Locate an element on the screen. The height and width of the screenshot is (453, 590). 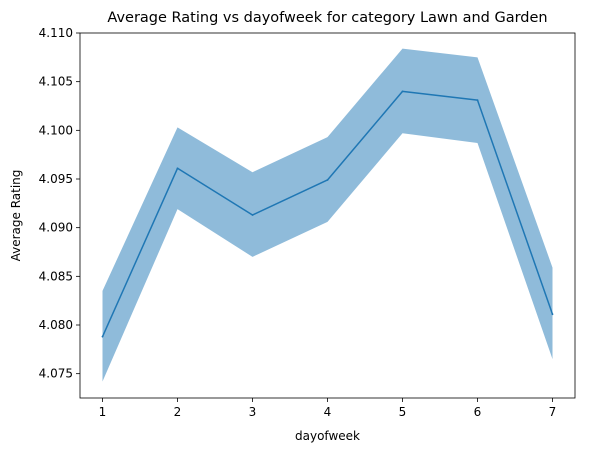
x-axis-label: dayofweek is located at coordinates (327, 436).